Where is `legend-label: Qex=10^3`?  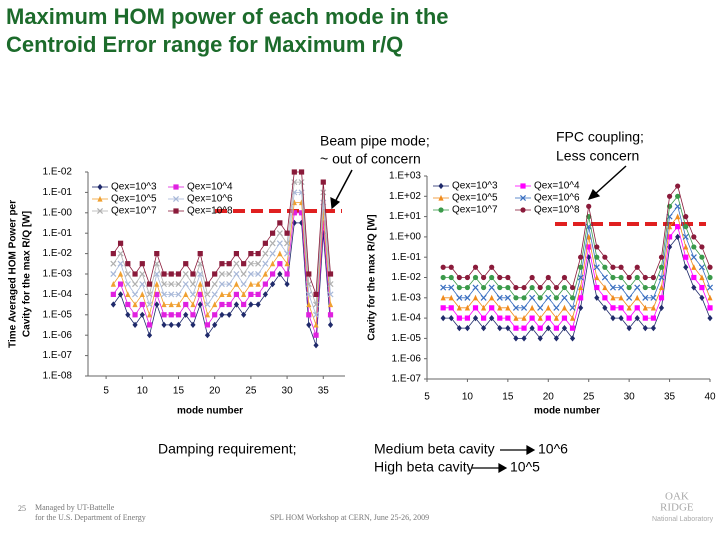 legend-label: Qex=10^3 is located at coordinates (134, 187).